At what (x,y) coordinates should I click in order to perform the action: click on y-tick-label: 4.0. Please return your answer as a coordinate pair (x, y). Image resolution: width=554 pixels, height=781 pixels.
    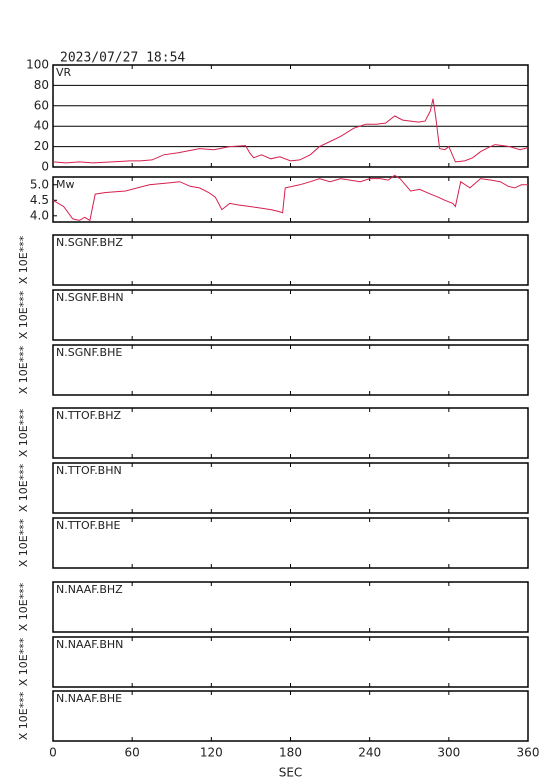
    Looking at the image, I should click on (39, 215).